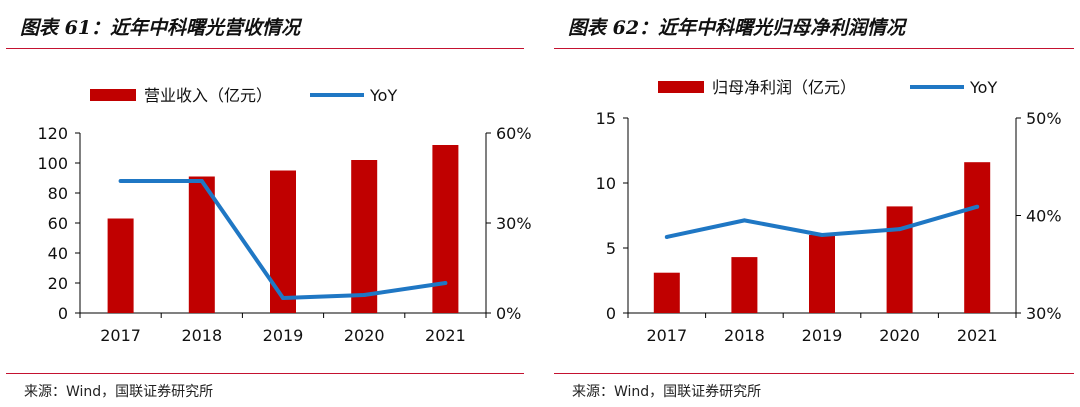  What do you see at coordinates (784, 87) in the screenshot?
I see `legend-bar-label: 归母净利润（亿元）` at bounding box center [784, 87].